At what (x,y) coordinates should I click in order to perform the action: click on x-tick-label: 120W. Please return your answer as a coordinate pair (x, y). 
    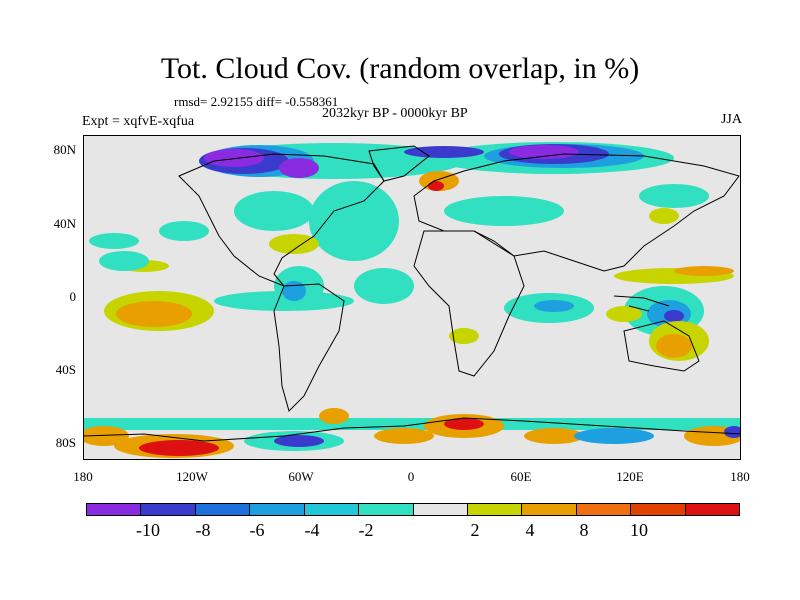
    Looking at the image, I should click on (192, 476).